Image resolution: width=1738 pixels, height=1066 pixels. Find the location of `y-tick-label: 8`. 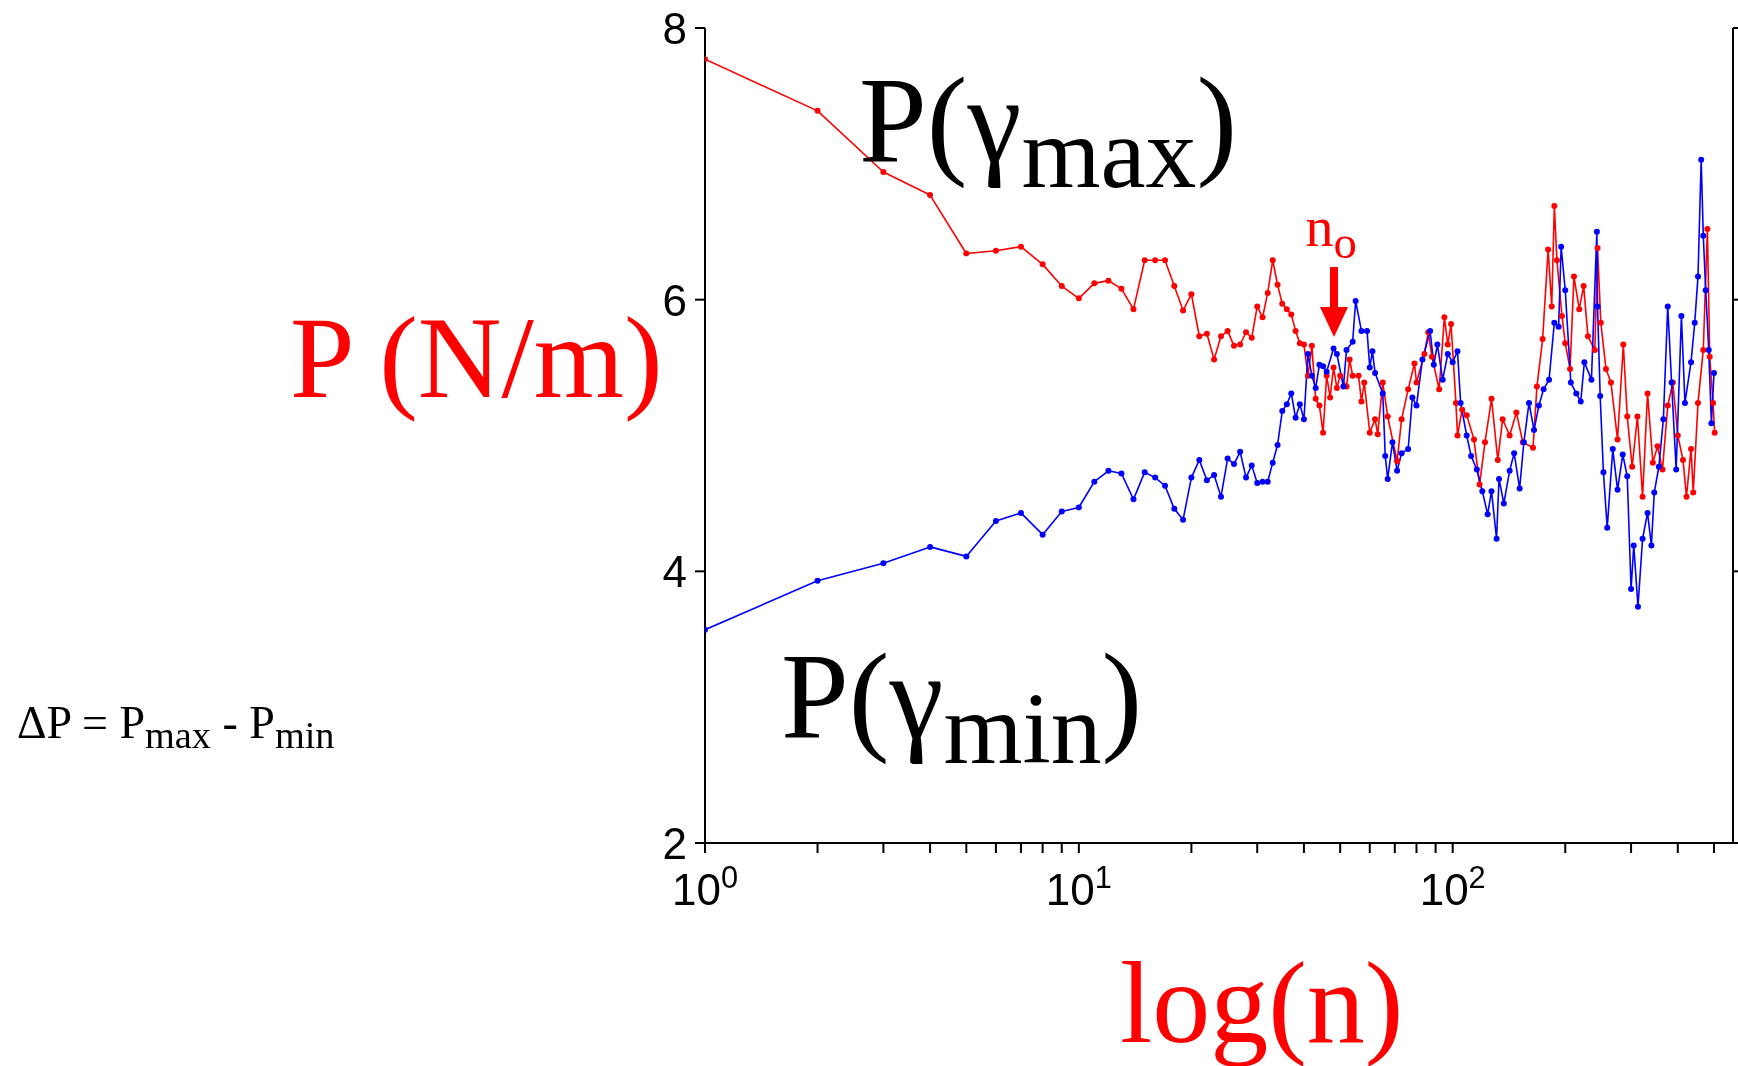

y-tick-label: 8 is located at coordinates (674, 28).